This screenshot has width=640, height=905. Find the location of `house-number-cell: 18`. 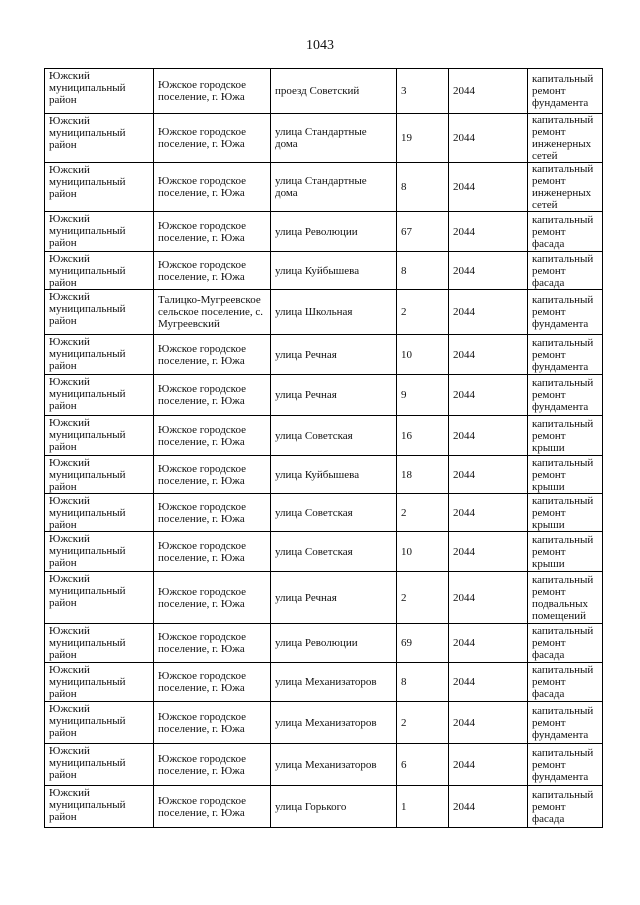

house-number-cell: 18 is located at coordinates (422, 474).